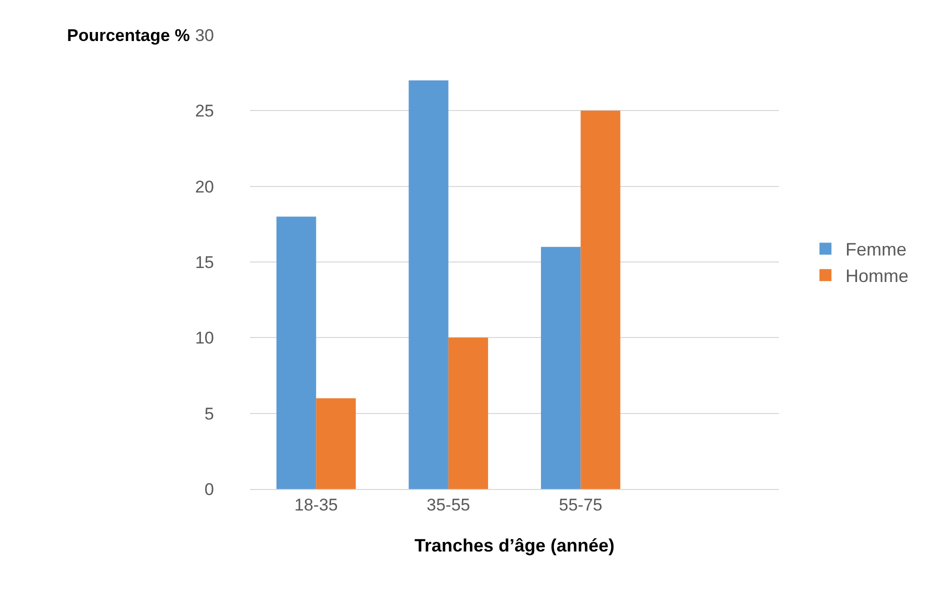 The image size is (929, 599). What do you see at coordinates (209, 414) in the screenshot?
I see `y-tick-label: 5` at bounding box center [209, 414].